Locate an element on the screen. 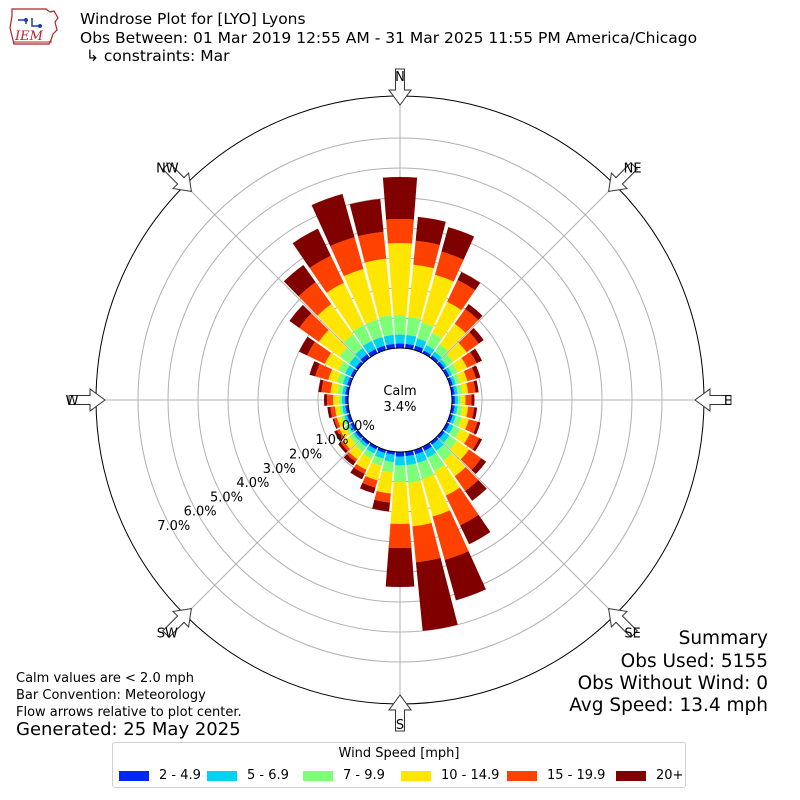 The image size is (800, 800). chart-subtitle-constraints: ↳ constraints: Mar is located at coordinates (158, 56).